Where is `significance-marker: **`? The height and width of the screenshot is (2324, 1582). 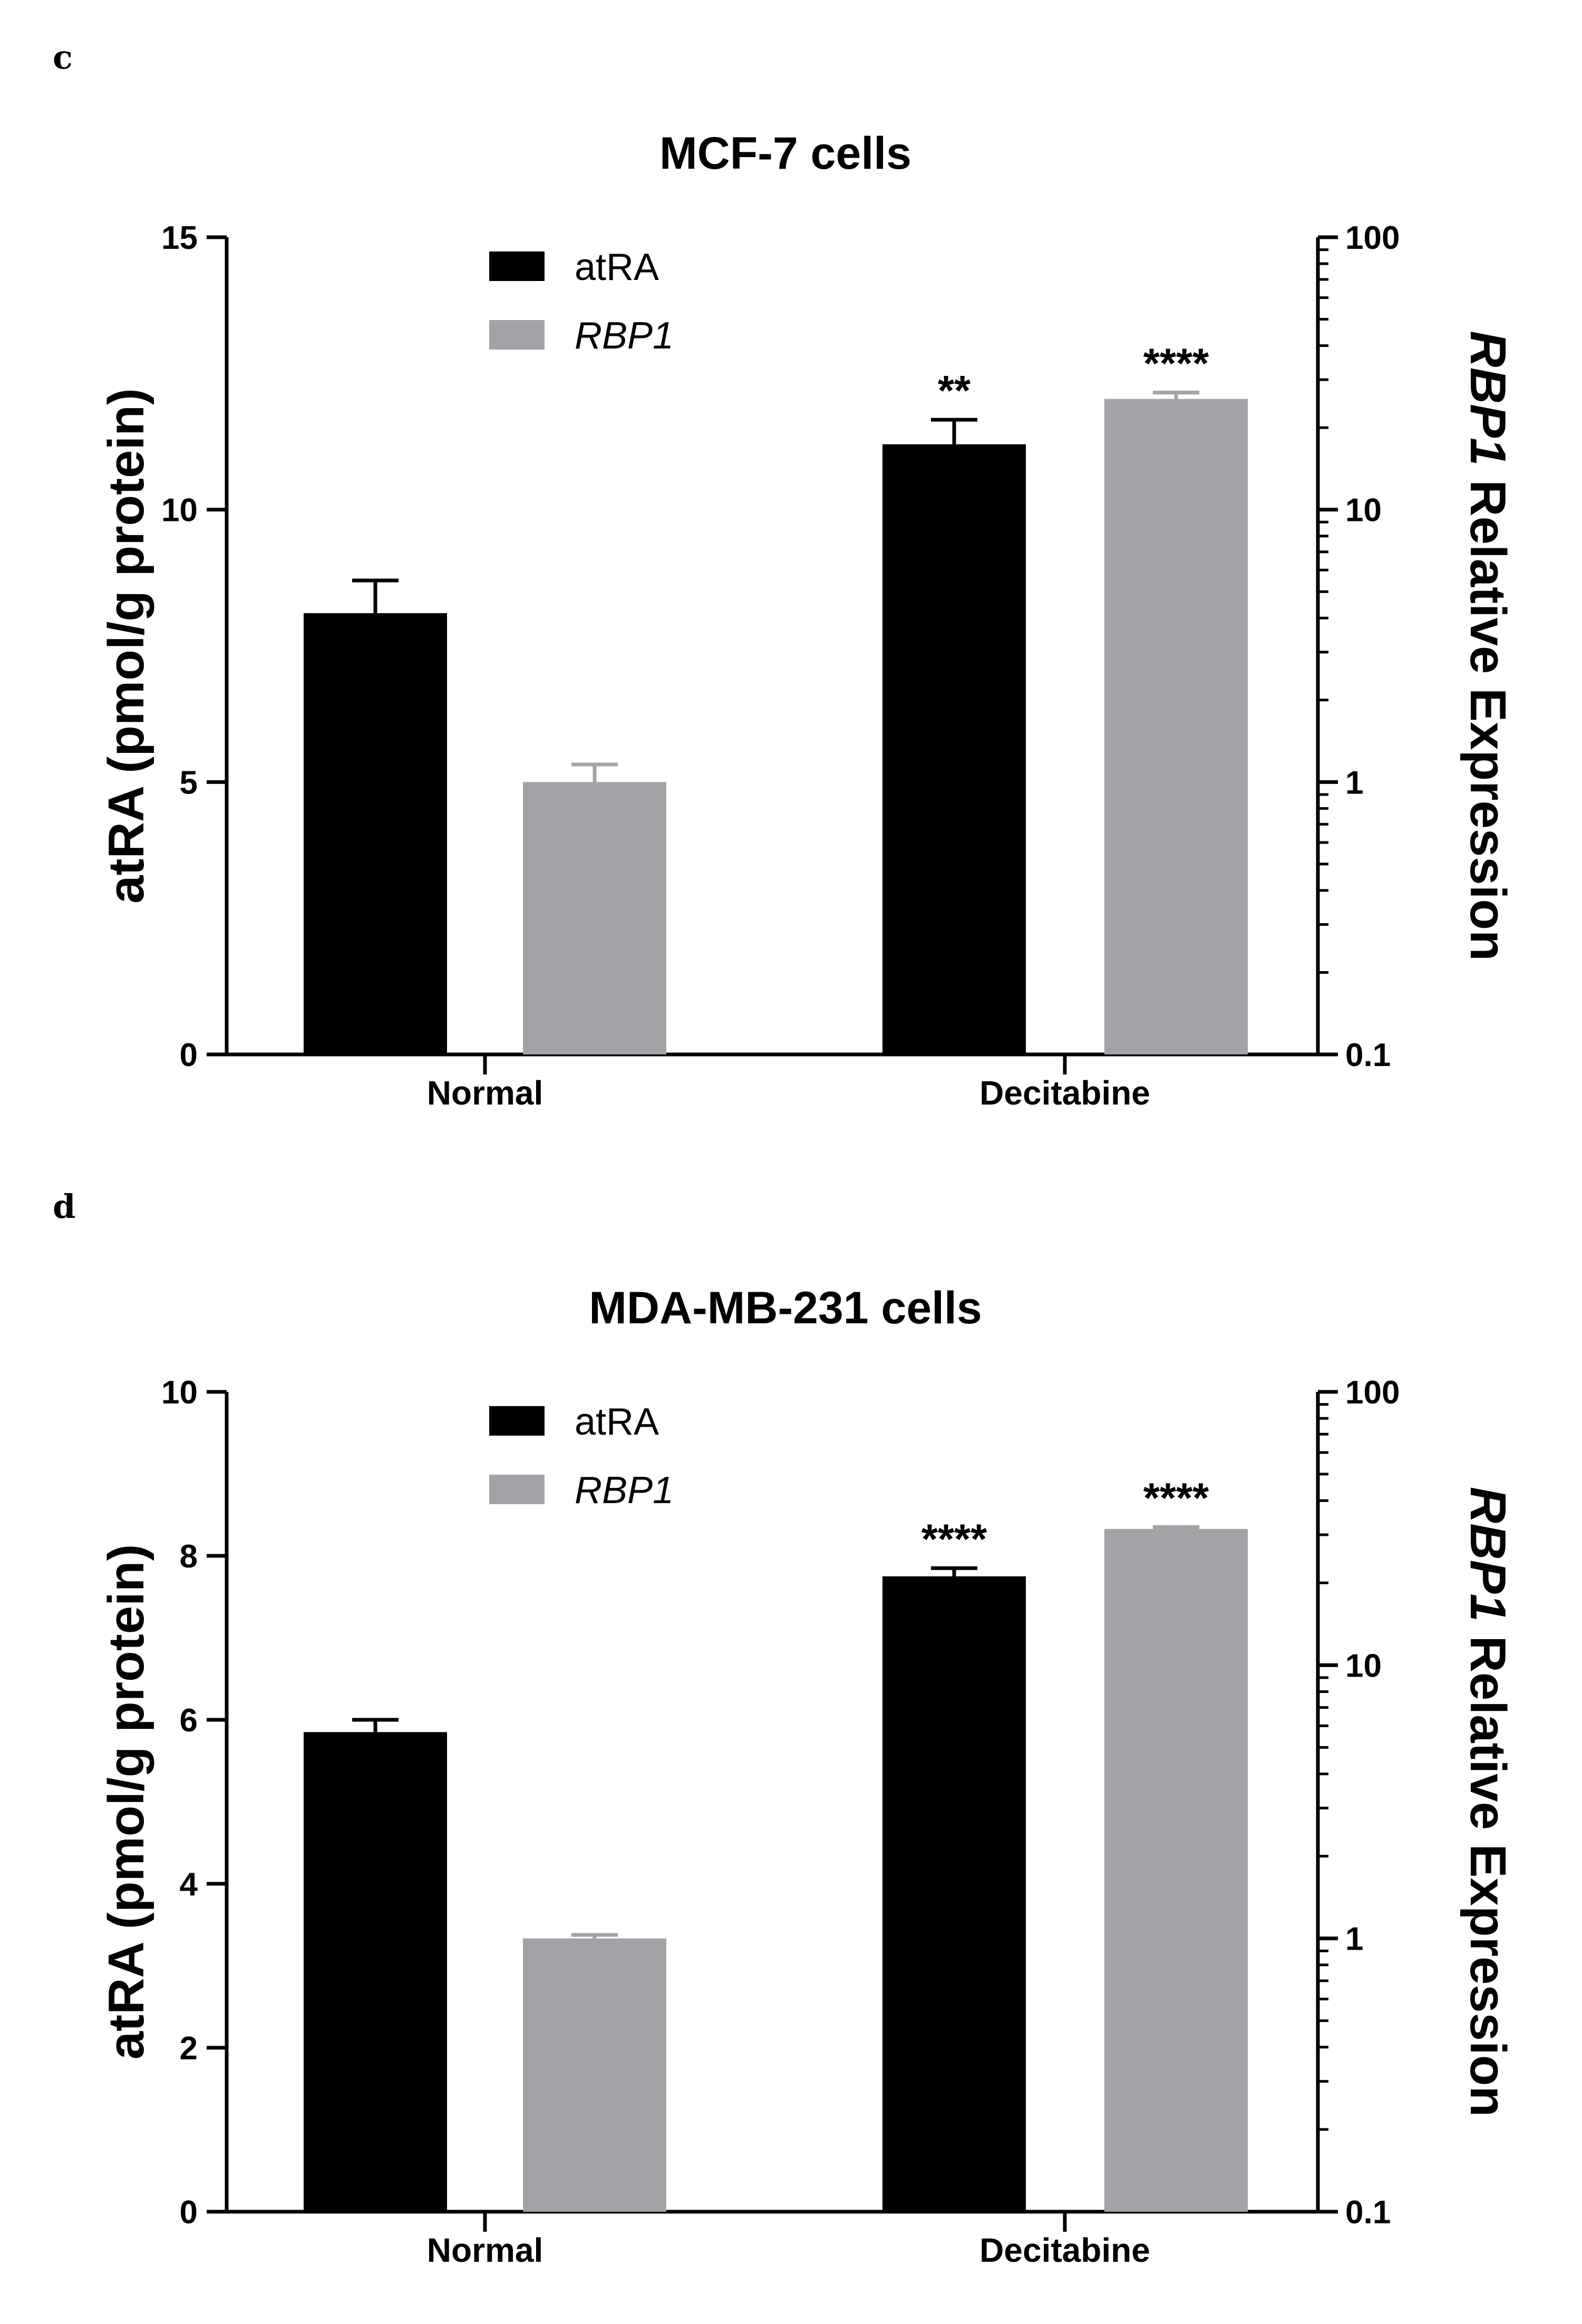 significance-marker: ** is located at coordinates (954, 390).